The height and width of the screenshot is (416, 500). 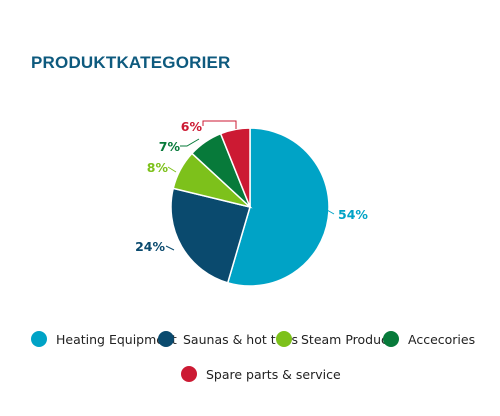 I want to click on legend-label-heating-equipment: Heating Equipment, so click(x=116, y=339).